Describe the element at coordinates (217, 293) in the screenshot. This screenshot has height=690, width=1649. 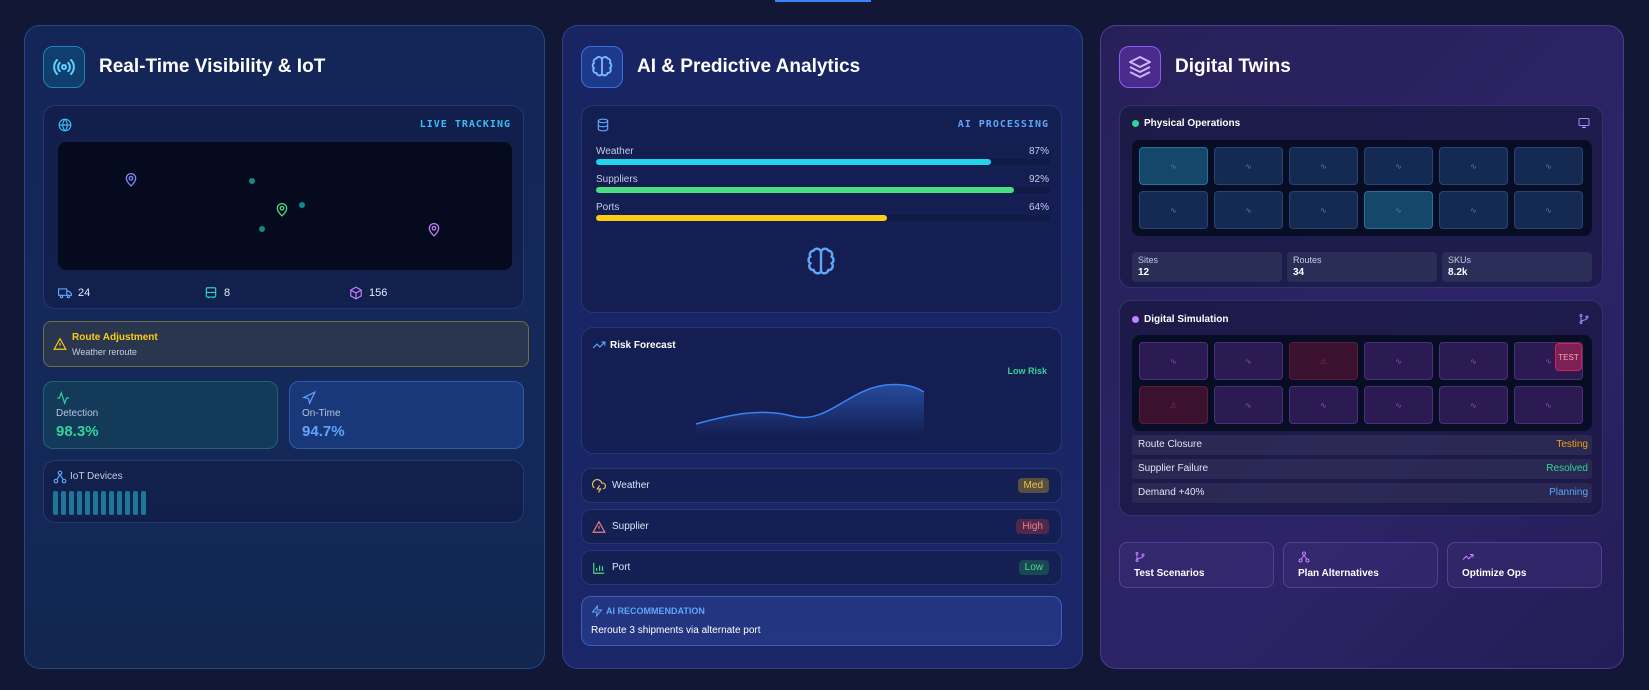
I see `stat-buses: 8` at that location.